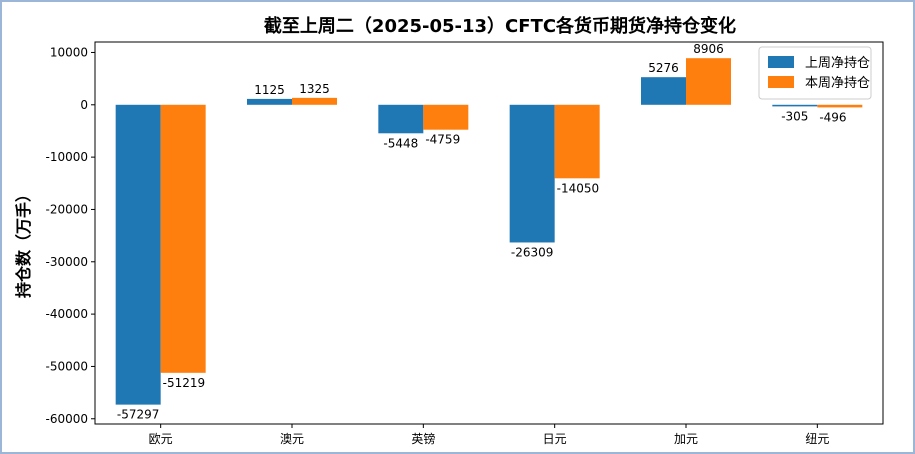 Image resolution: width=915 pixels, height=454 pixels. Describe the element at coordinates (817, 439) in the screenshot. I see `x-tick-label: 纽元` at that location.